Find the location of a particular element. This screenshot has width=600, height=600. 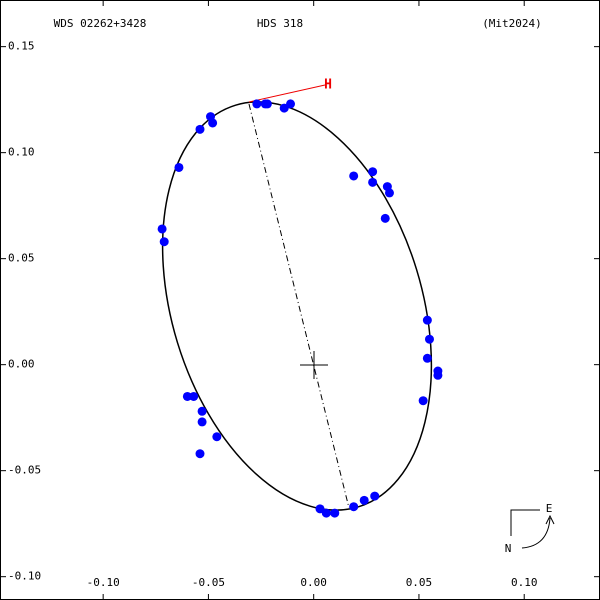

chart-title: HDS 318 is located at coordinates (280, 23).